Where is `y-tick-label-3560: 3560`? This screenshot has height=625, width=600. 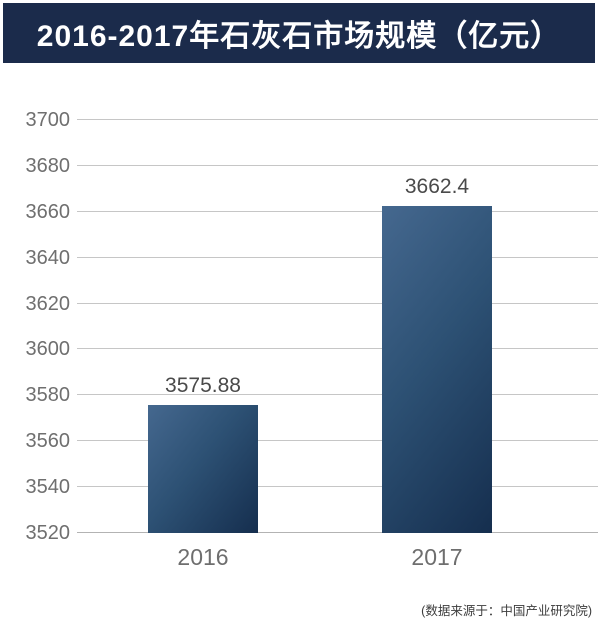 y-tick-label-3560: 3560 is located at coordinates (48, 441).